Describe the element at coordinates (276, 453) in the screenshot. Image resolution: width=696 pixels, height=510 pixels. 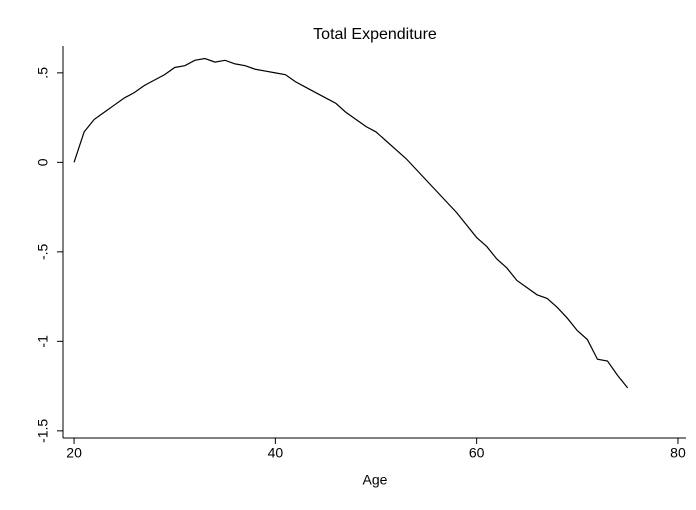
I see `x-tick-label: 40` at that location.